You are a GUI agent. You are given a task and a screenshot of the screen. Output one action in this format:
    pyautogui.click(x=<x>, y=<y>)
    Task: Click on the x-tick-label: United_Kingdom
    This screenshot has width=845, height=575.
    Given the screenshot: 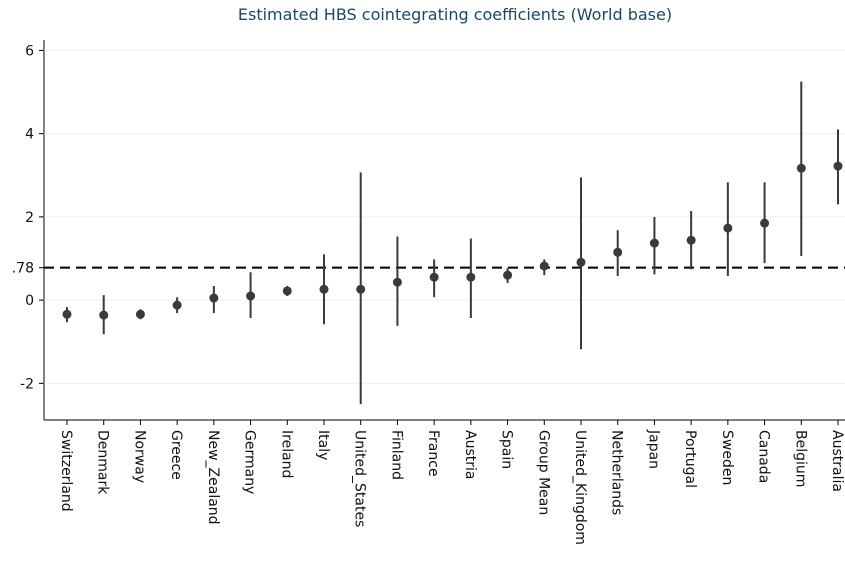 What is the action you would take?
    pyautogui.click(x=580, y=487)
    